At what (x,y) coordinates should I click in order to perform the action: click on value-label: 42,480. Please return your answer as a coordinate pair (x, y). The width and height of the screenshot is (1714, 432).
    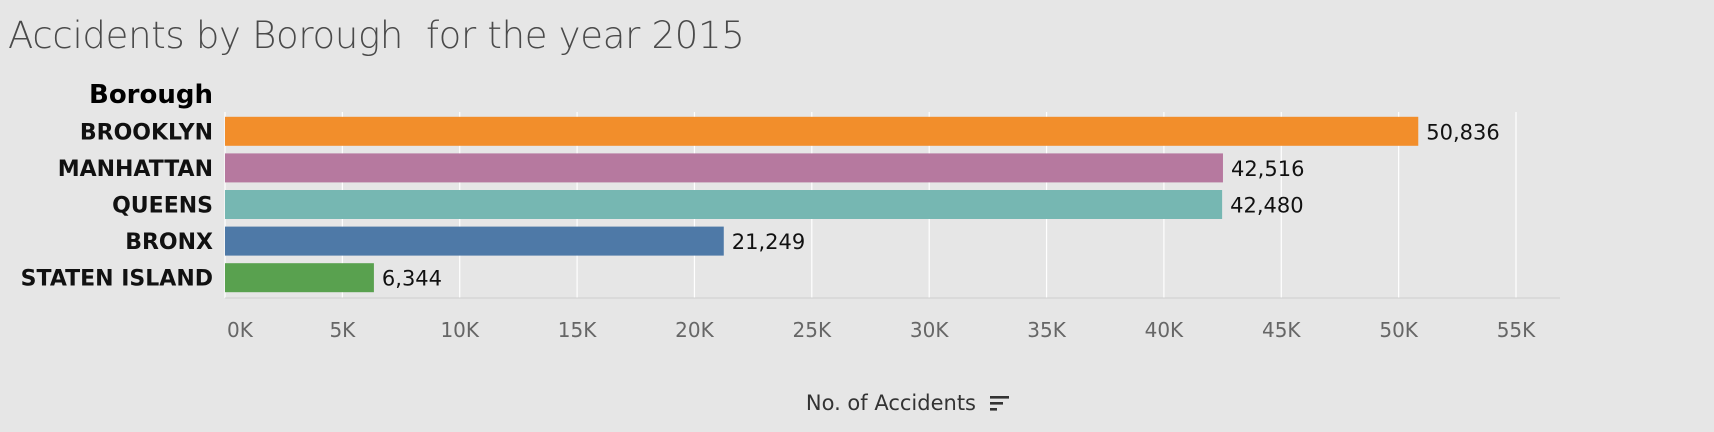
    Looking at the image, I should click on (1266, 206).